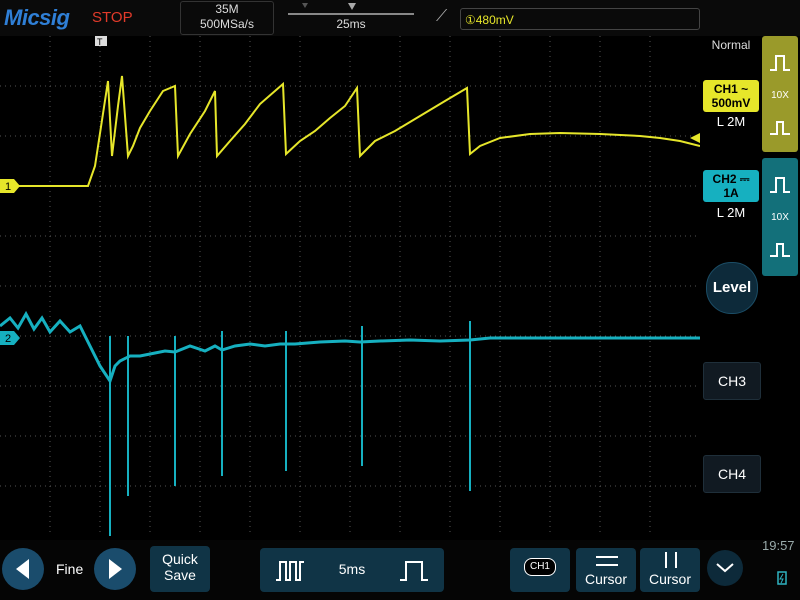 This screenshot has height=600, width=800. What do you see at coordinates (352, 6) in the screenshot?
I see `trigger-position-marker` at bounding box center [352, 6].